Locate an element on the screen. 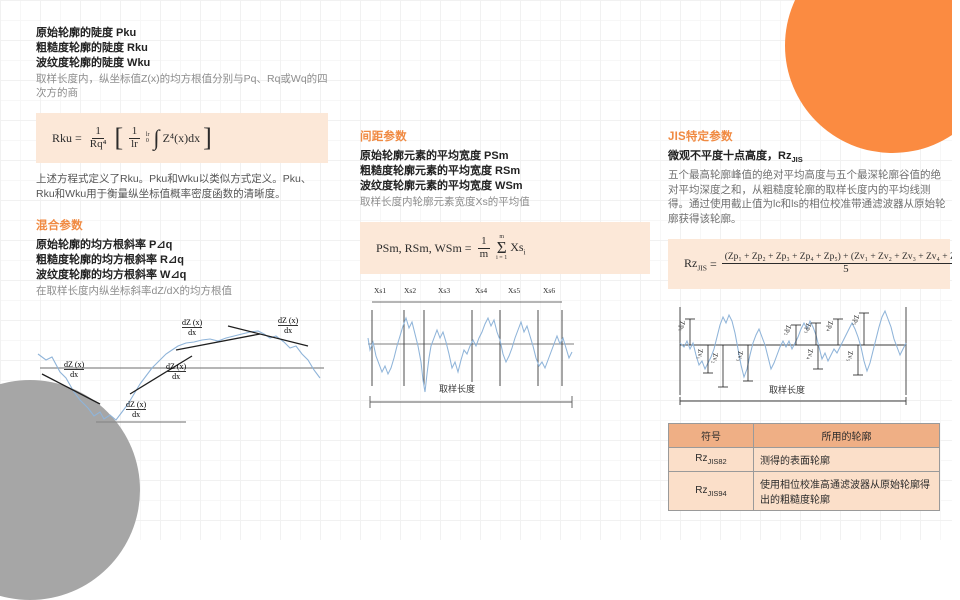 The height and width of the screenshot is (600, 960). zv-label-2: Zv₂ is located at coordinates (715, 358).